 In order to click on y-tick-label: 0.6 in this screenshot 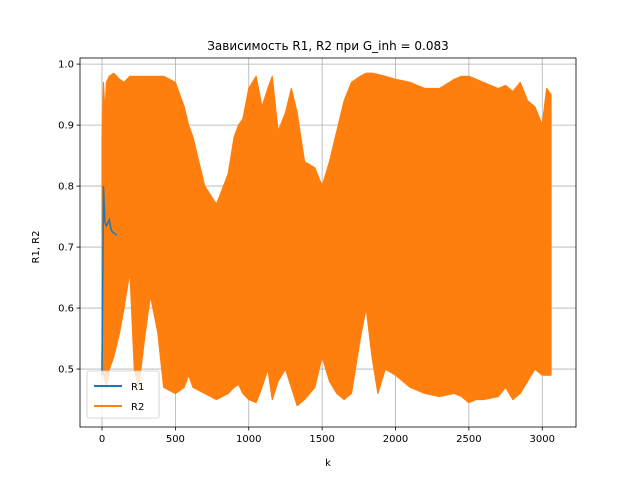, I will do `click(66, 309)`.